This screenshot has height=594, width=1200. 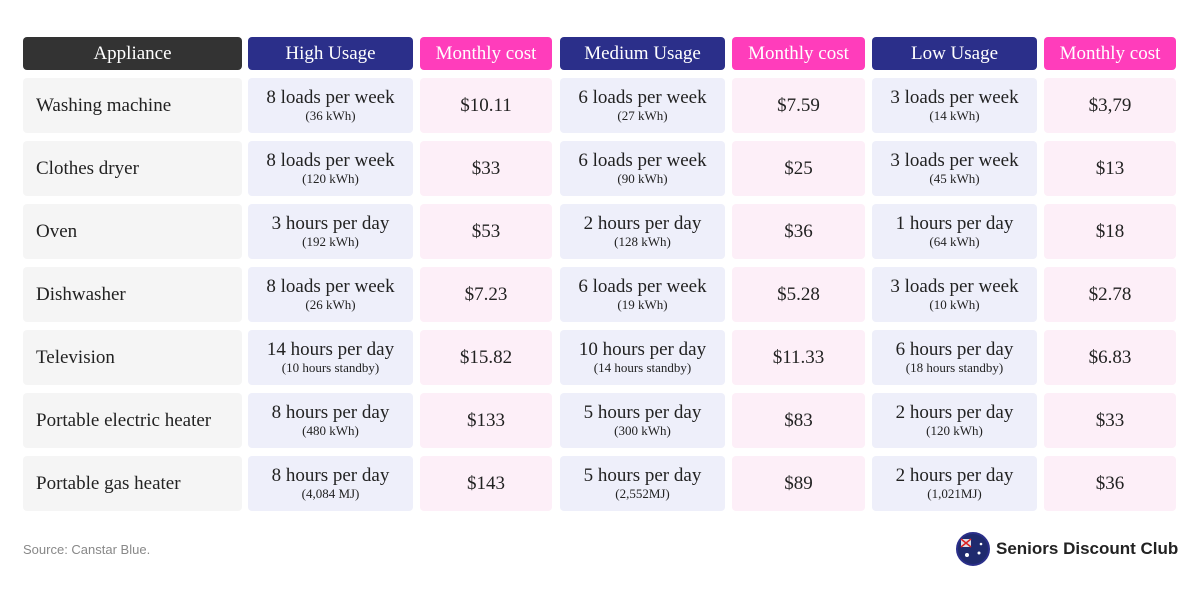 I want to click on appliance: Portable electric heater, so click(x=124, y=420).